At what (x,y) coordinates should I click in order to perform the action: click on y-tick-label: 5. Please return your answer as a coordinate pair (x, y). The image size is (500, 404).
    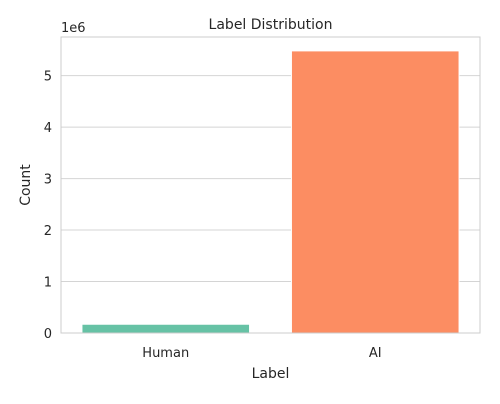
    Looking at the image, I should click on (48, 77).